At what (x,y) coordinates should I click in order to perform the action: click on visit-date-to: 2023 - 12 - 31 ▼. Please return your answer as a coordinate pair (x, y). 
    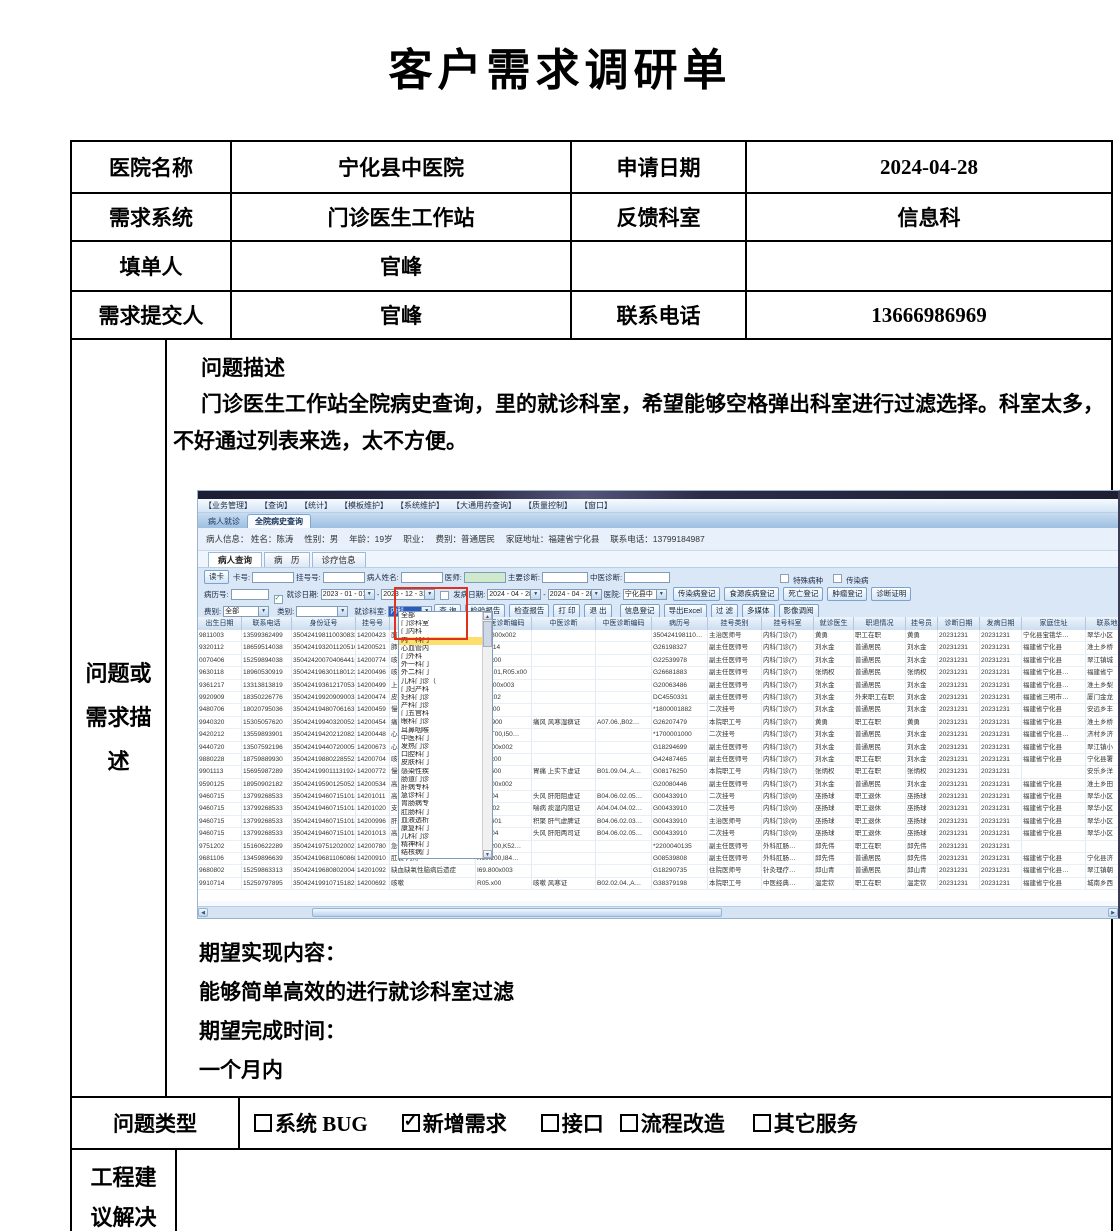
    Looking at the image, I should click on (408, 594).